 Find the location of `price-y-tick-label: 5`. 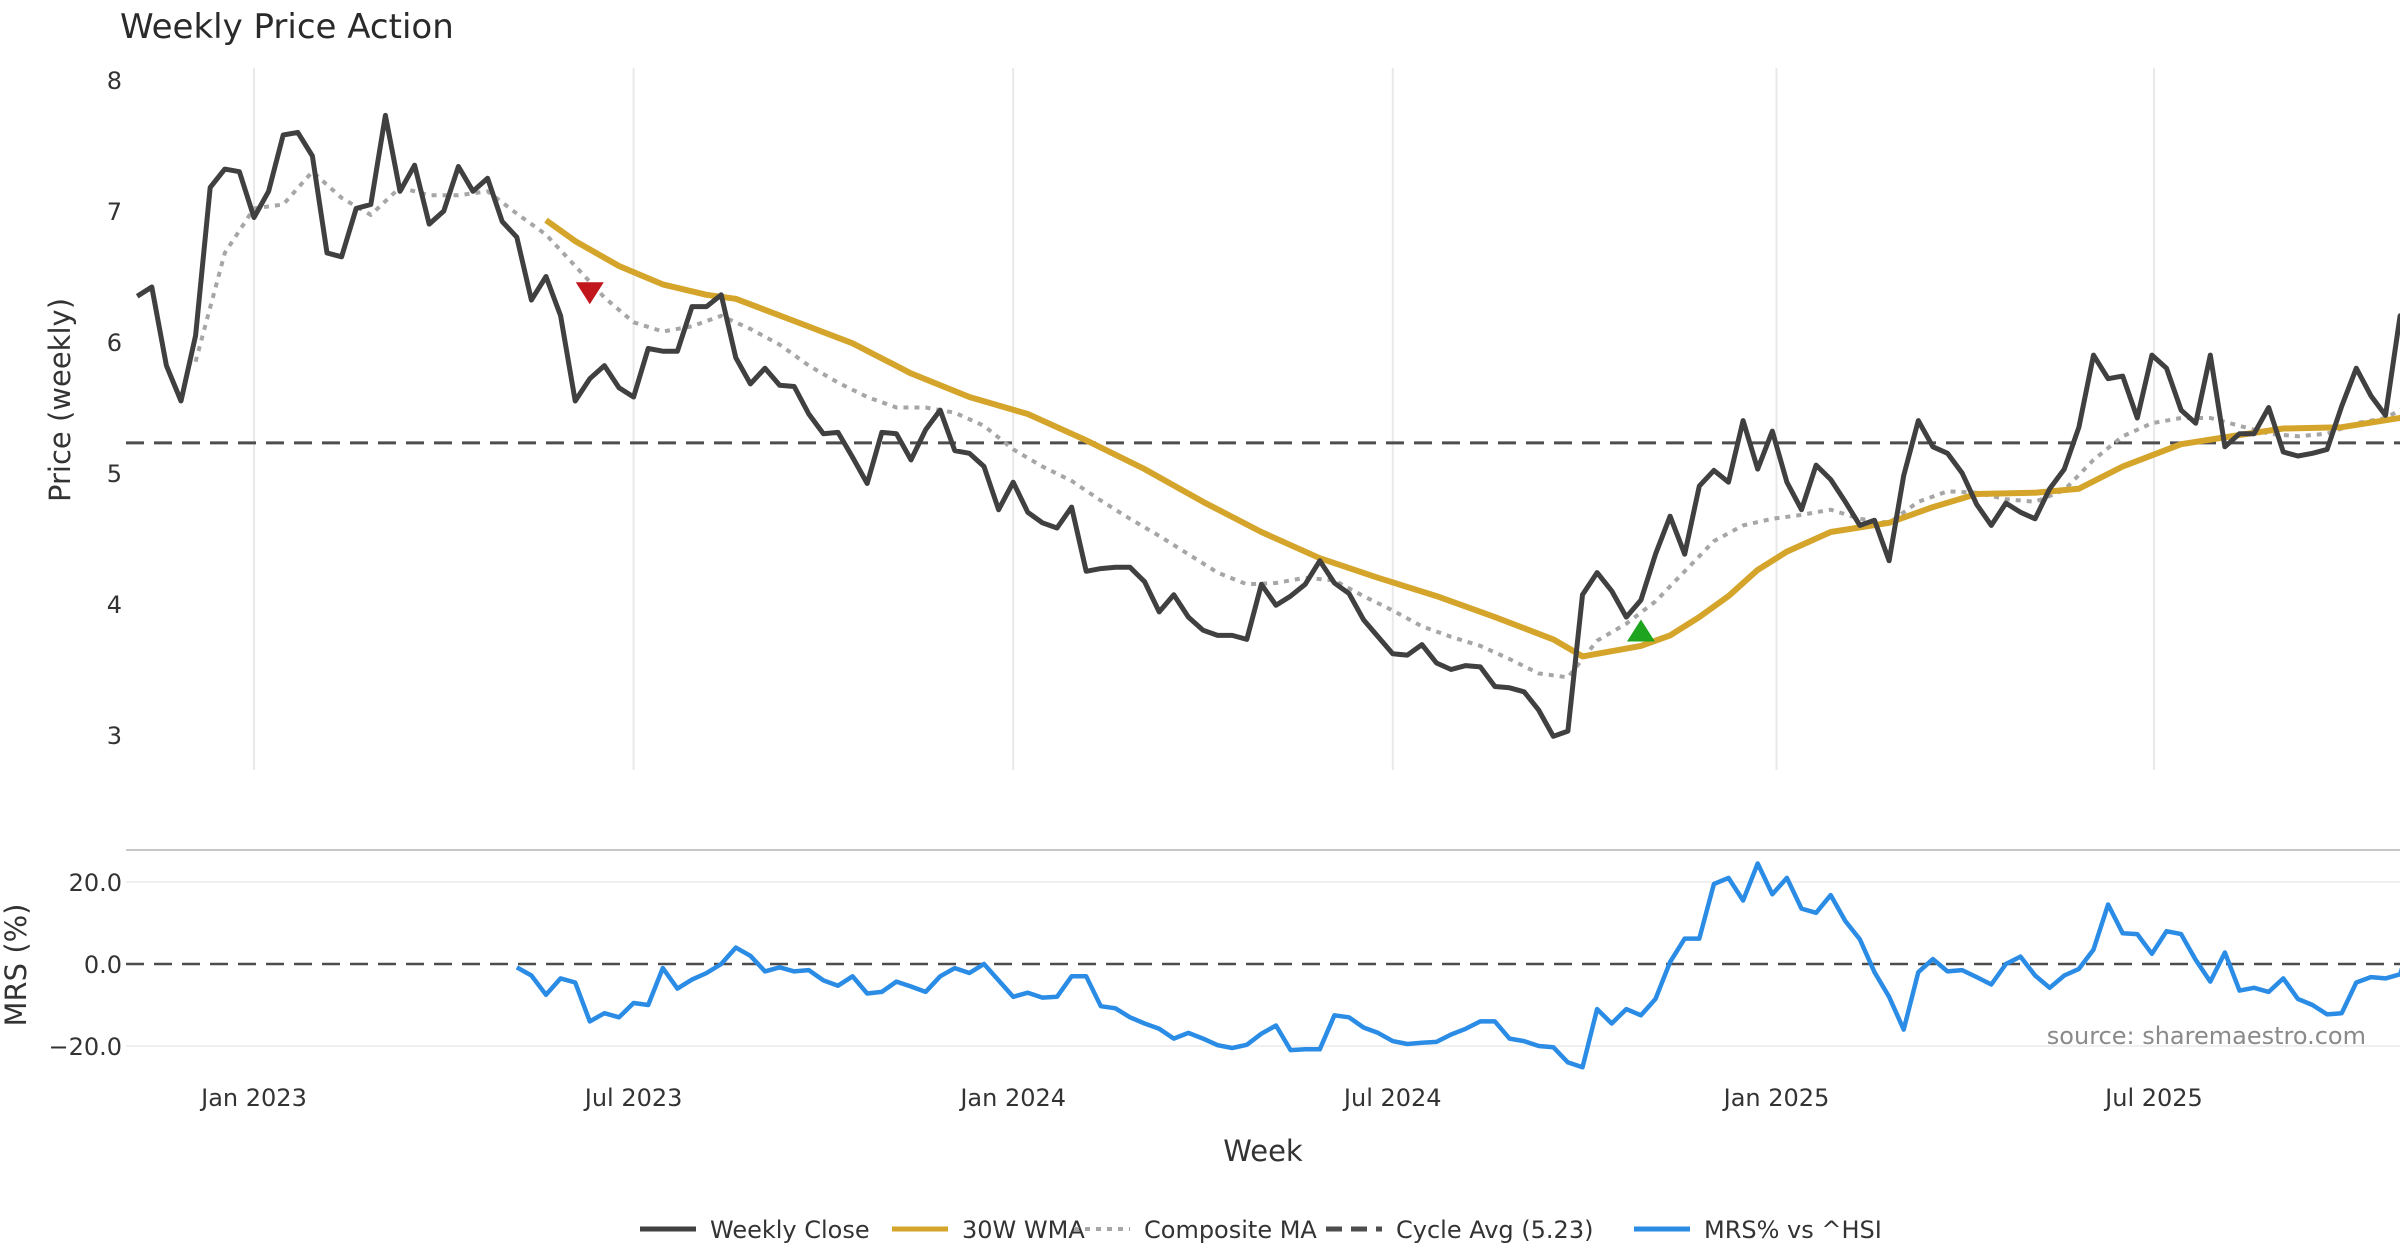

price-y-tick-label: 5 is located at coordinates (114, 474).